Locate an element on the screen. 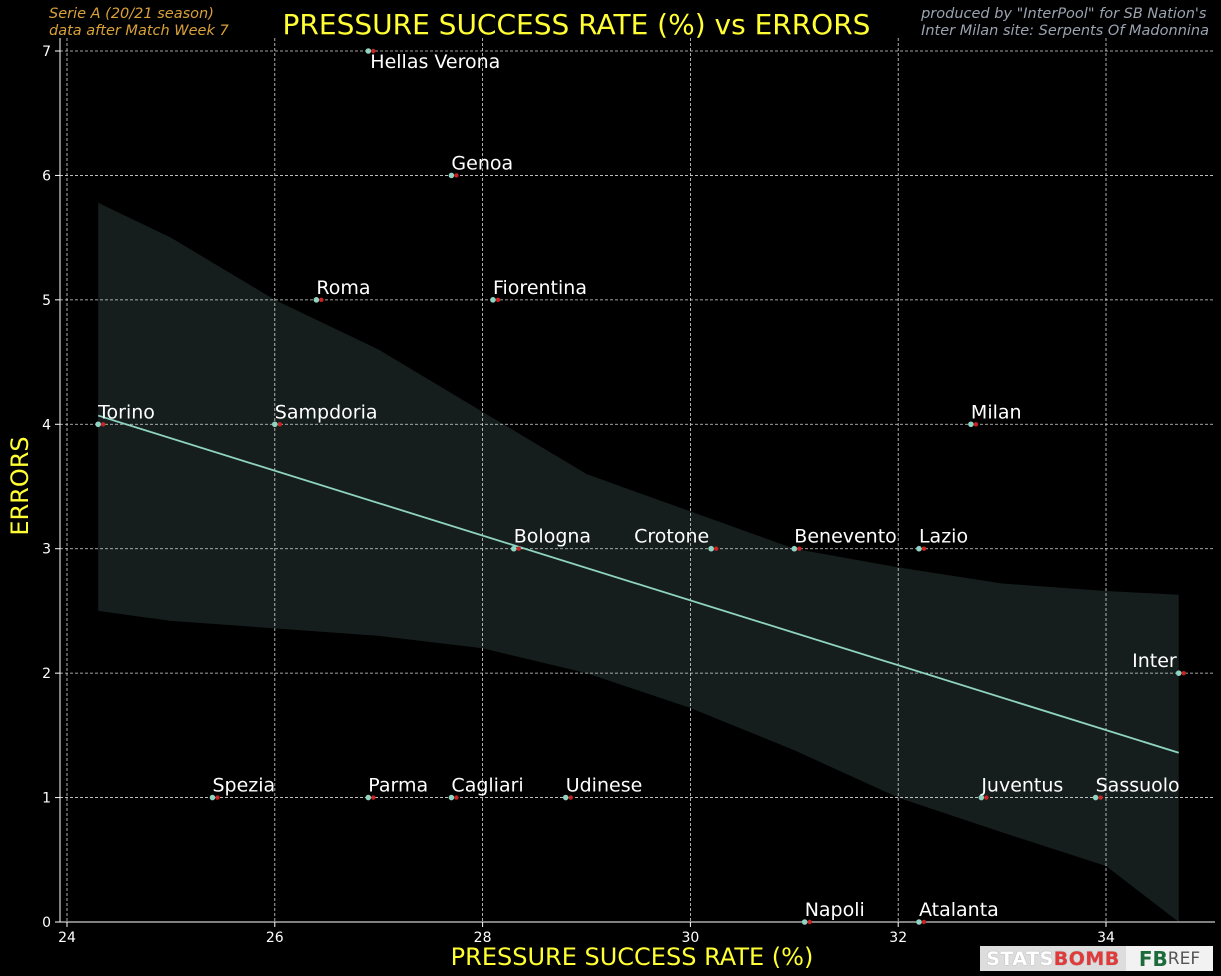 This screenshot has width=1221, height=976. y-tick-label: 6 is located at coordinates (46, 176).